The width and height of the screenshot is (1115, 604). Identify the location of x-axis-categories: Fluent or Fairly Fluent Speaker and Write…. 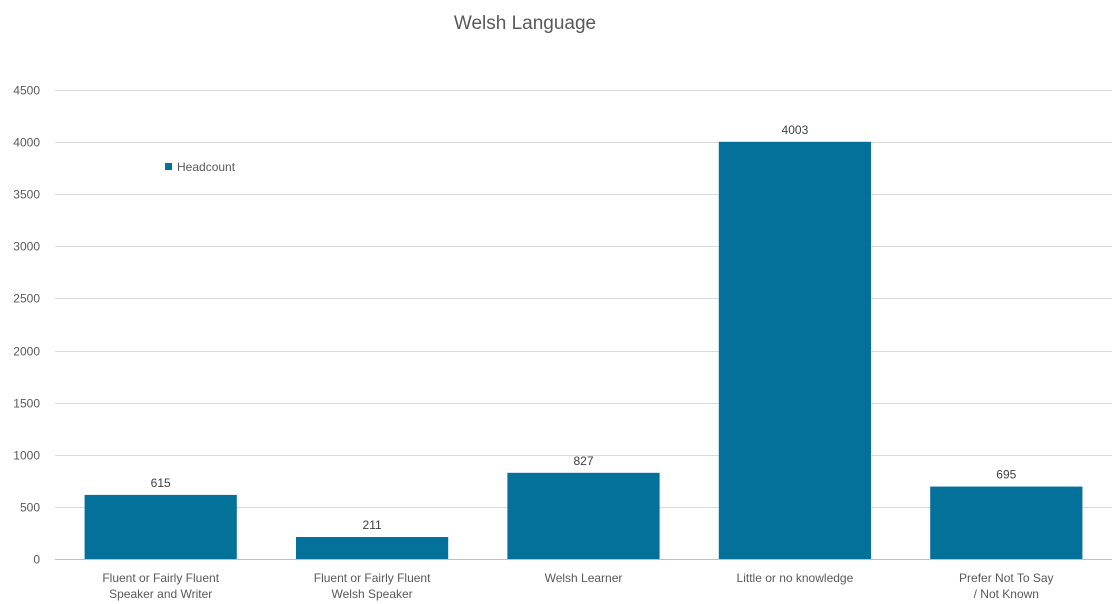
(577, 586).